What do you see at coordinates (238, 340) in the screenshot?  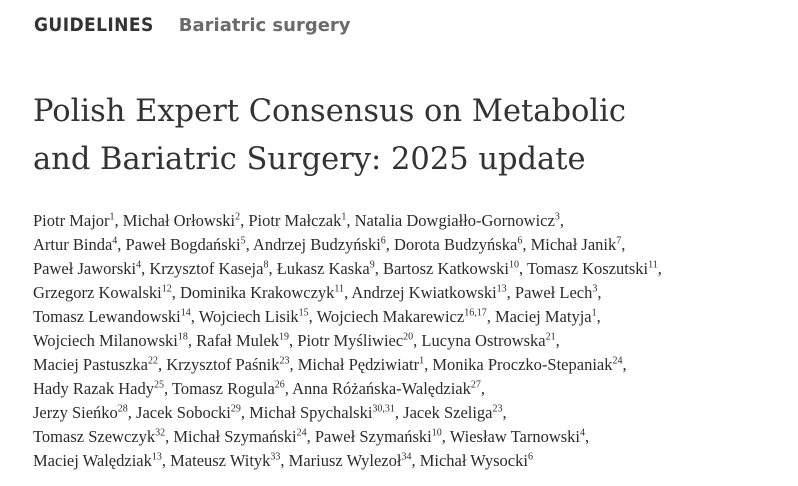 I see `author-name: Rafał Mulek` at bounding box center [238, 340].